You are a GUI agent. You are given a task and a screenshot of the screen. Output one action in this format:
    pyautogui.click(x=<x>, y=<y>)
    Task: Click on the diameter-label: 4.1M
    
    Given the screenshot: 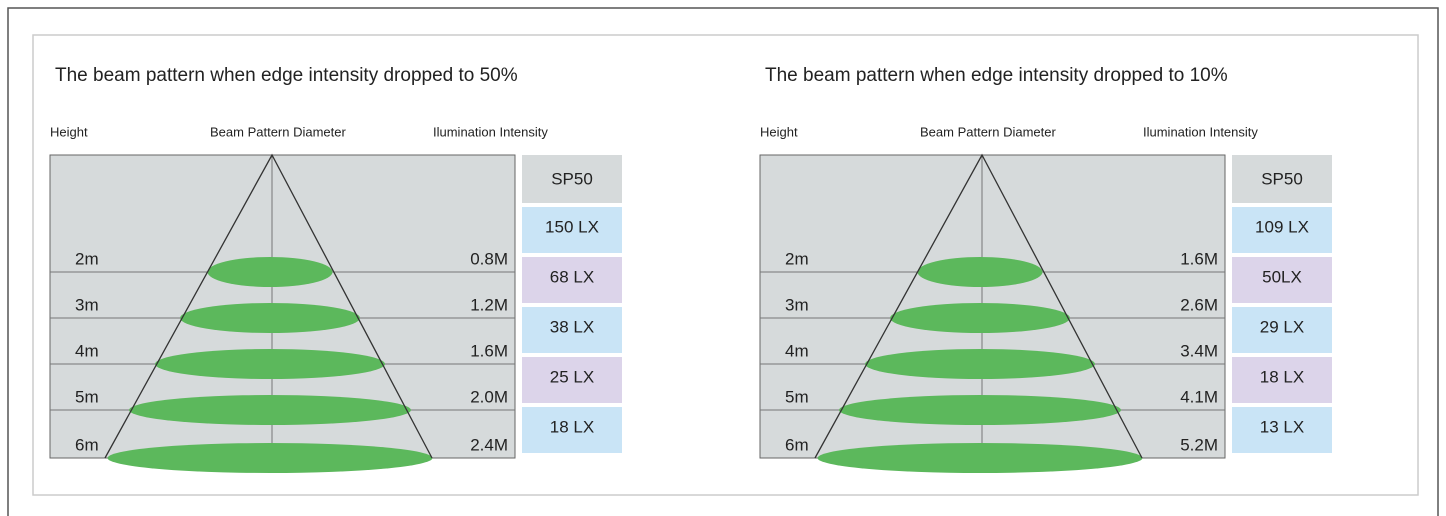 What is the action you would take?
    pyautogui.click(x=1199, y=396)
    